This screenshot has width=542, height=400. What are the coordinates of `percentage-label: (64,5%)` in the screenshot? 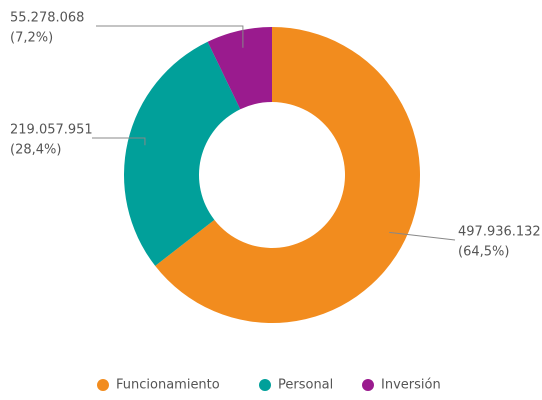 It's located at (483, 252).